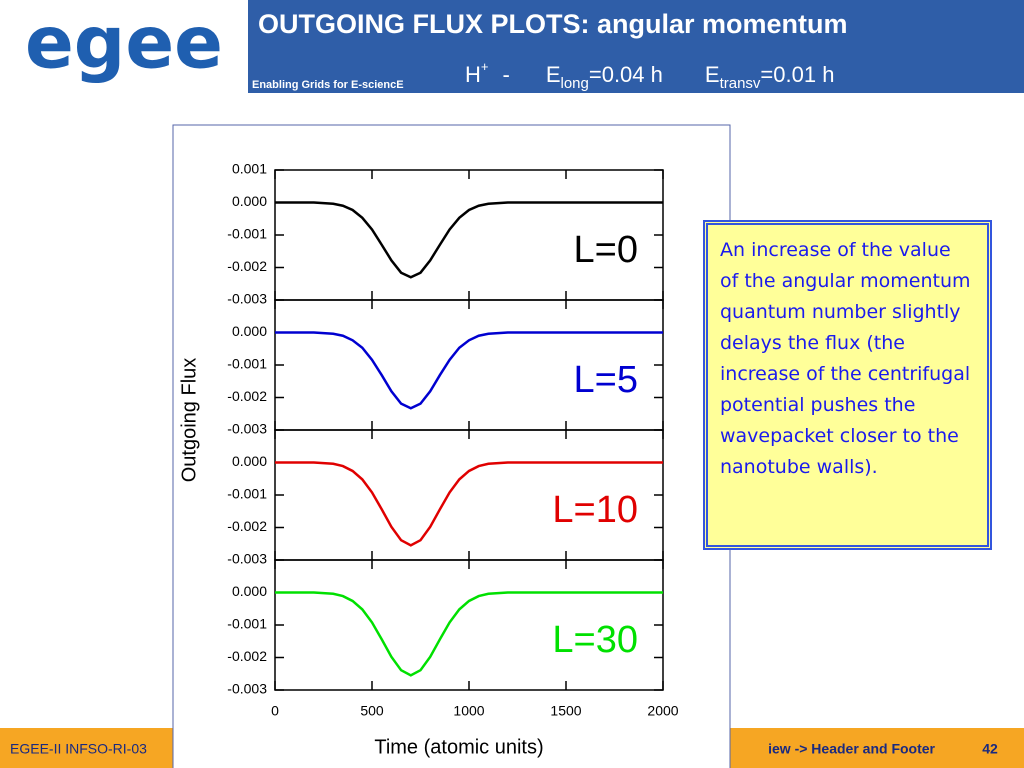  Describe the element at coordinates (468, 711) in the screenshot. I see `x-tick-label: 1000` at that location.